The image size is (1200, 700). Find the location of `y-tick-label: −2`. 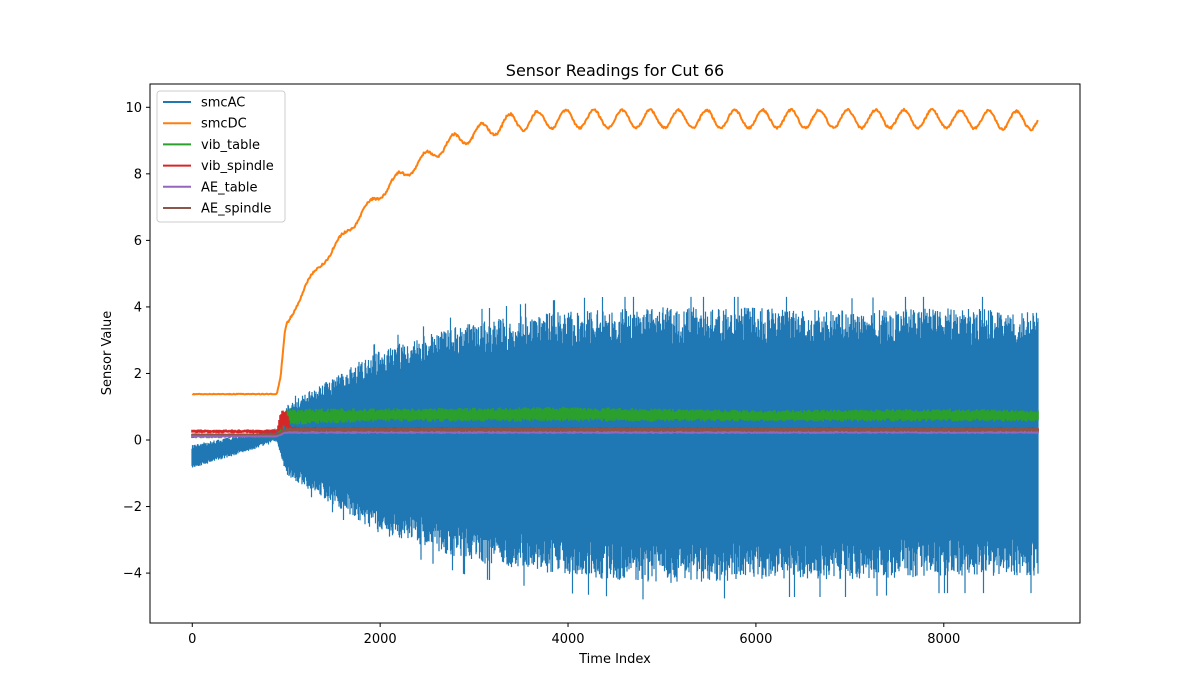

y-tick-label: −2 is located at coordinates (132, 507).